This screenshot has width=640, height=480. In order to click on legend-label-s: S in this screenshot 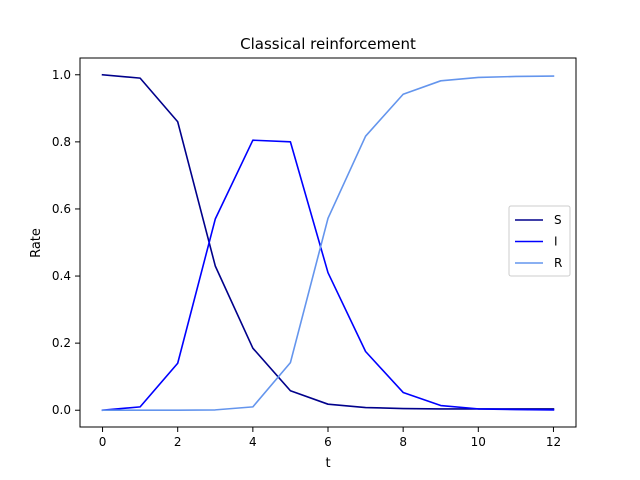, I will do `click(558, 220)`.